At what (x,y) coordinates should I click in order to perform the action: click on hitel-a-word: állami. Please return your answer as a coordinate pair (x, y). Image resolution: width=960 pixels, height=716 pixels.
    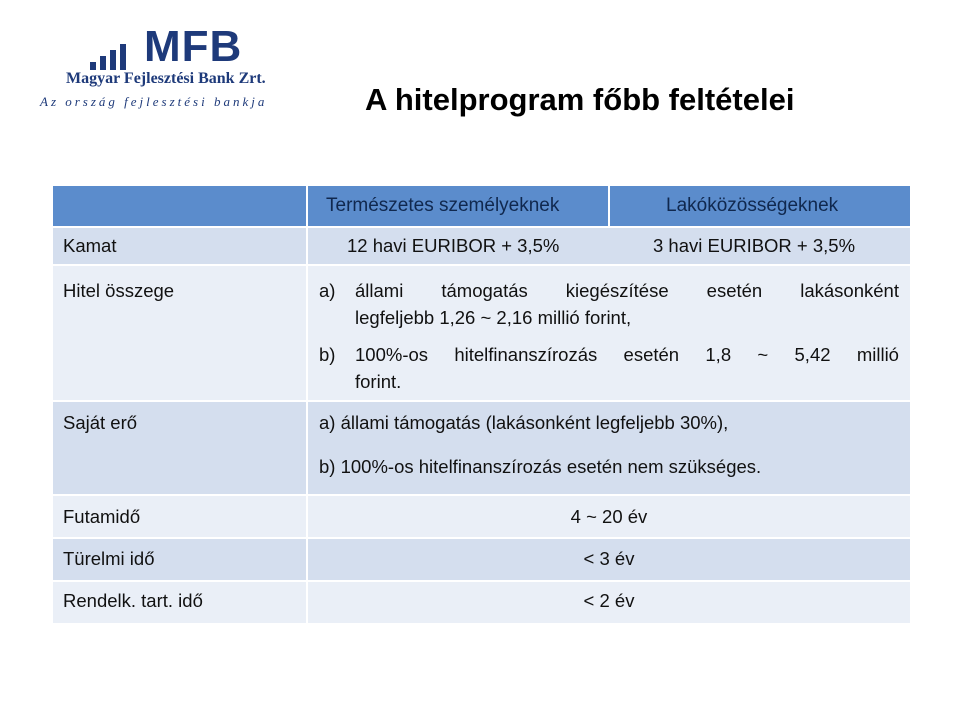
    Looking at the image, I should click on (379, 290).